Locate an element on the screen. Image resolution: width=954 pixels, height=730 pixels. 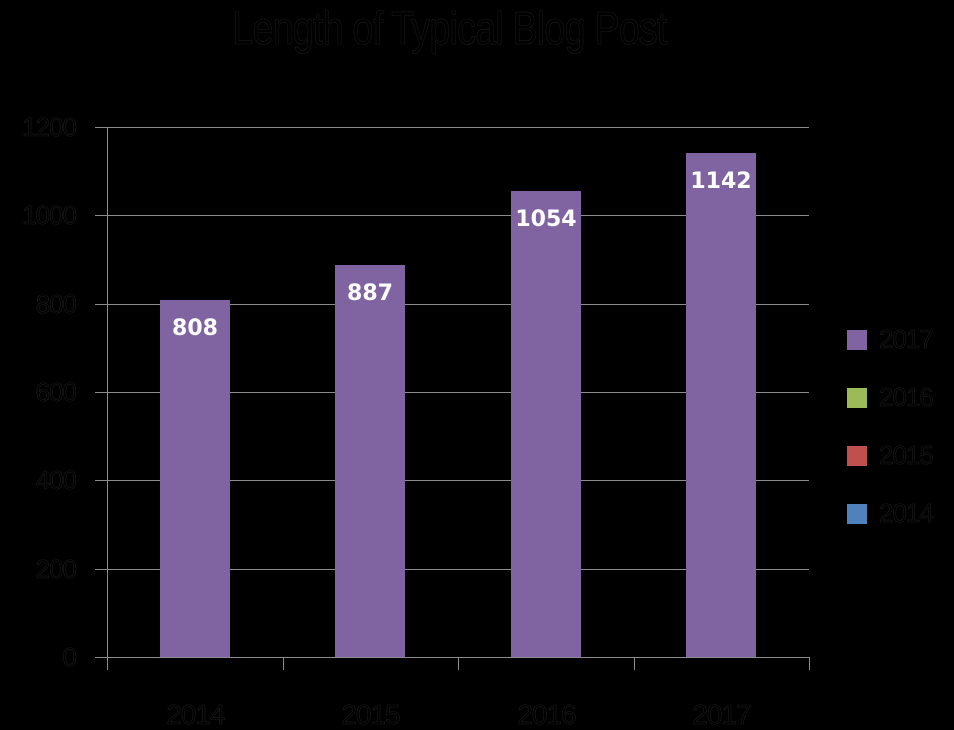
data-label: 1054 is located at coordinates (546, 219).